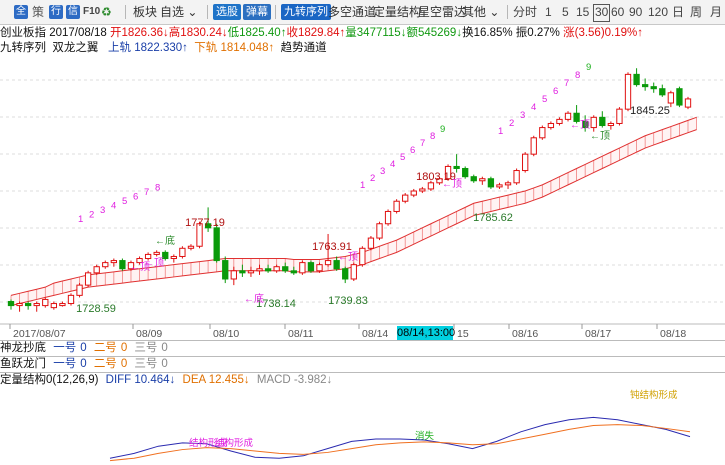 This screenshot has height=465, width=725. What do you see at coordinates (598, 334) in the screenshot?
I see `x-tick-label: 08/17` at bounding box center [598, 334].